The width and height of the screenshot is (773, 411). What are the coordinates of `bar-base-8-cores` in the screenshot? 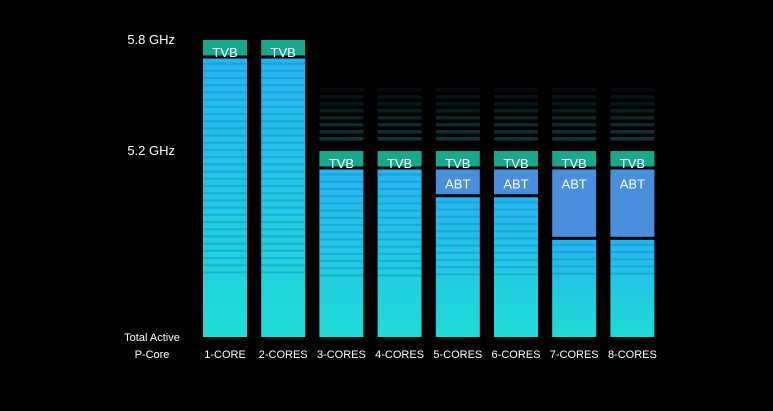 It's located at (632, 288).